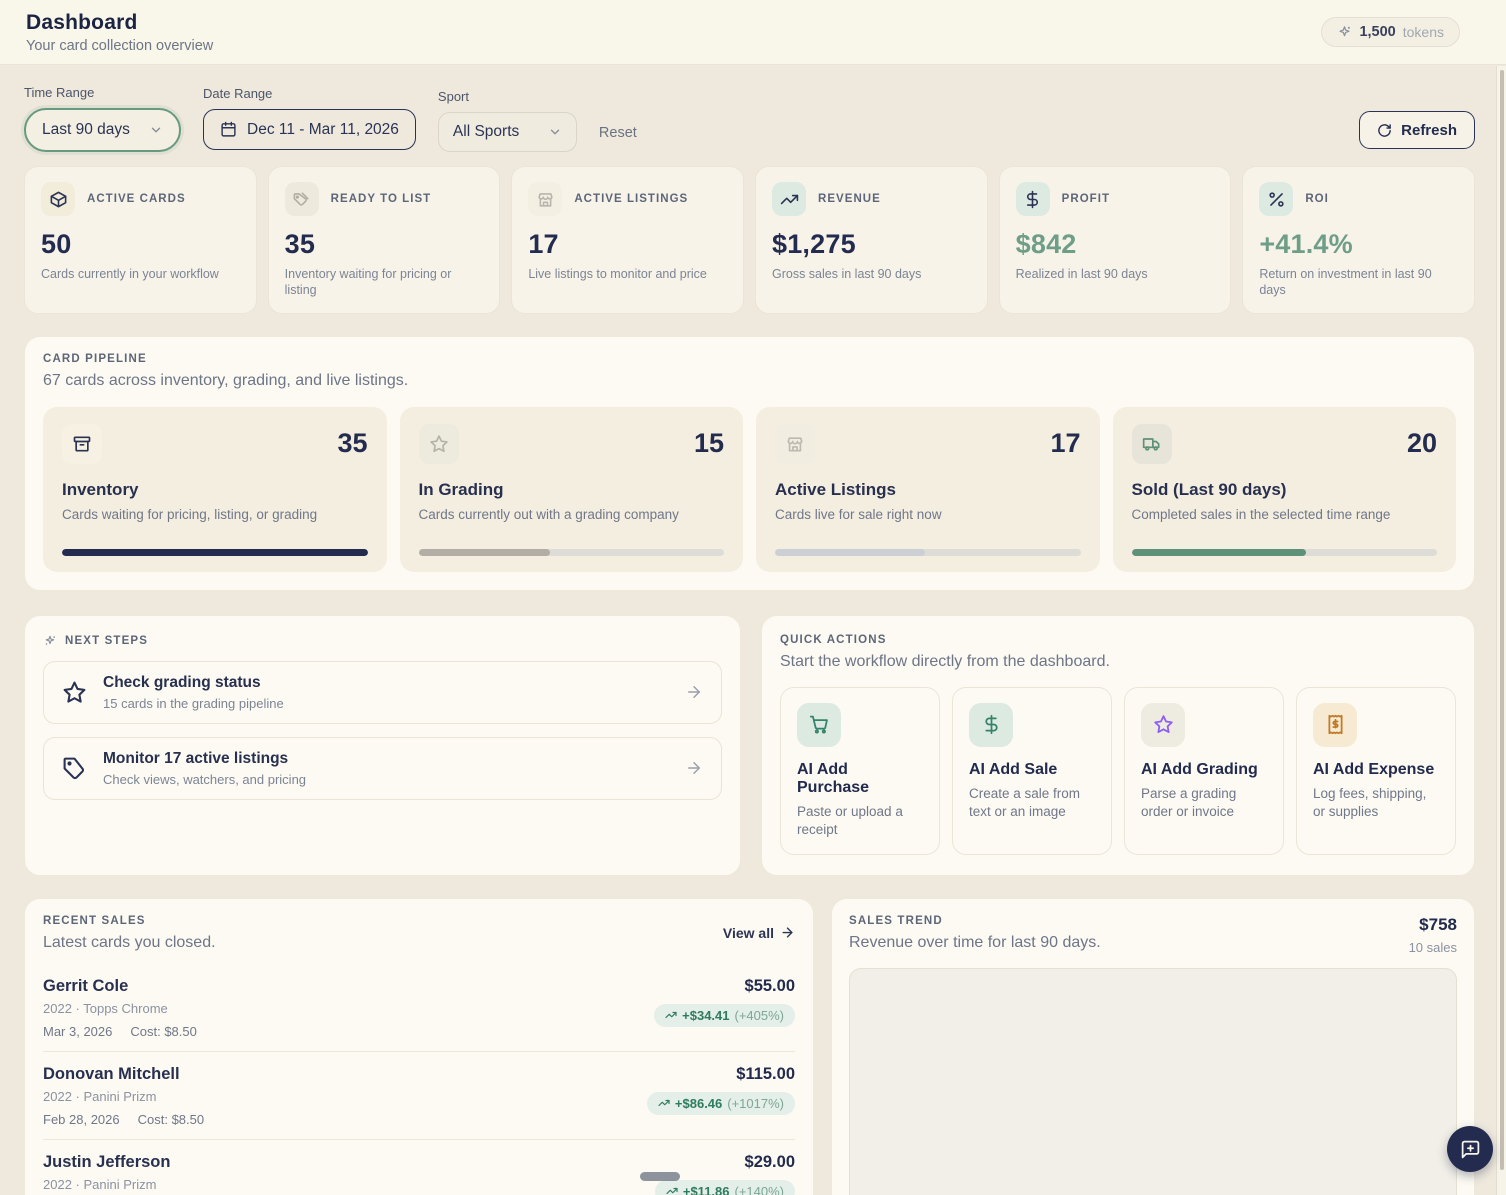  I want to click on sale-date: Feb 28, 2026, so click(81, 1119).